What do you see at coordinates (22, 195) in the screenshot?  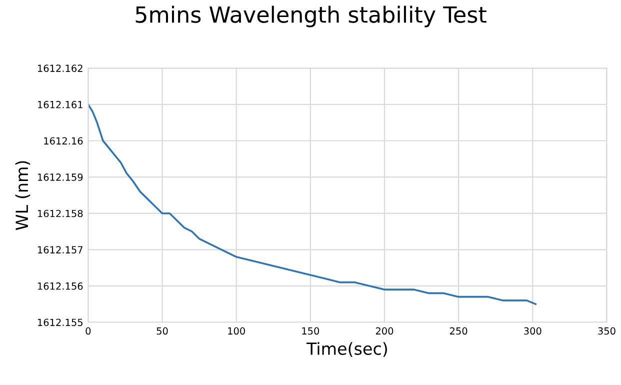 I see `y-axis-title: WL (nm)` at bounding box center [22, 195].